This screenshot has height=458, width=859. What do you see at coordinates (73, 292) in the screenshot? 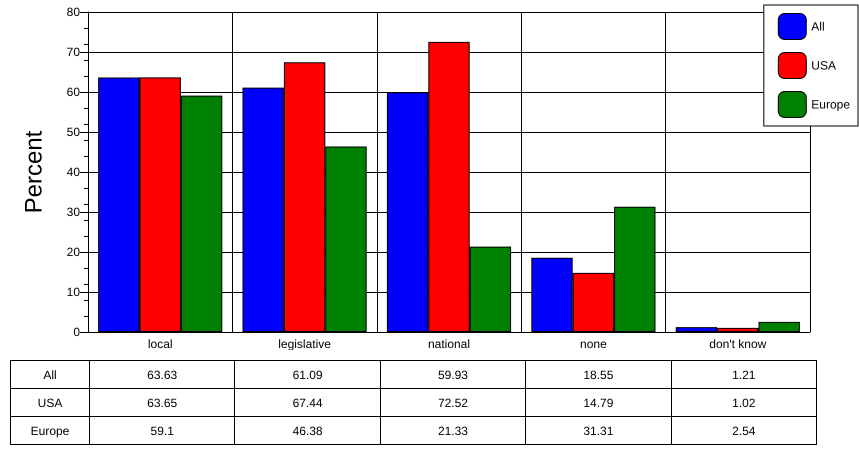
I see `y-tick-label: 10` at bounding box center [73, 292].